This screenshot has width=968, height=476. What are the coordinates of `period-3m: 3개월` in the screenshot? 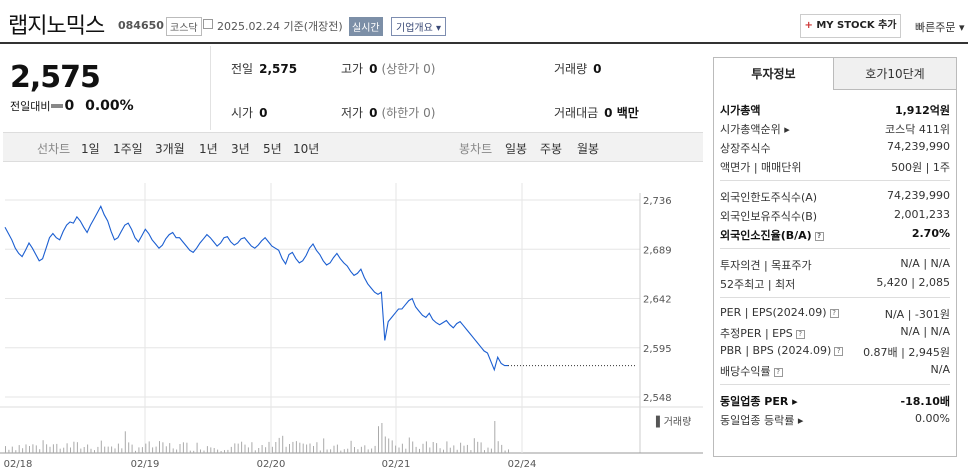 It's located at (170, 149).